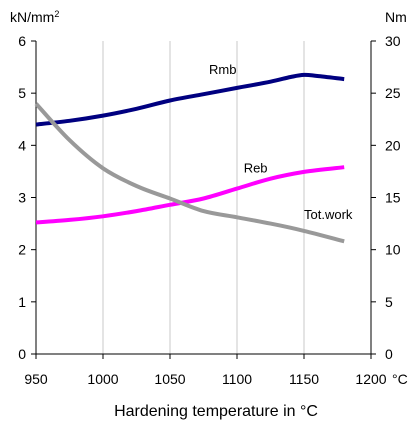 The height and width of the screenshot is (423, 414). Describe the element at coordinates (36, 379) in the screenshot. I see `x-tick-label: 950` at that location.